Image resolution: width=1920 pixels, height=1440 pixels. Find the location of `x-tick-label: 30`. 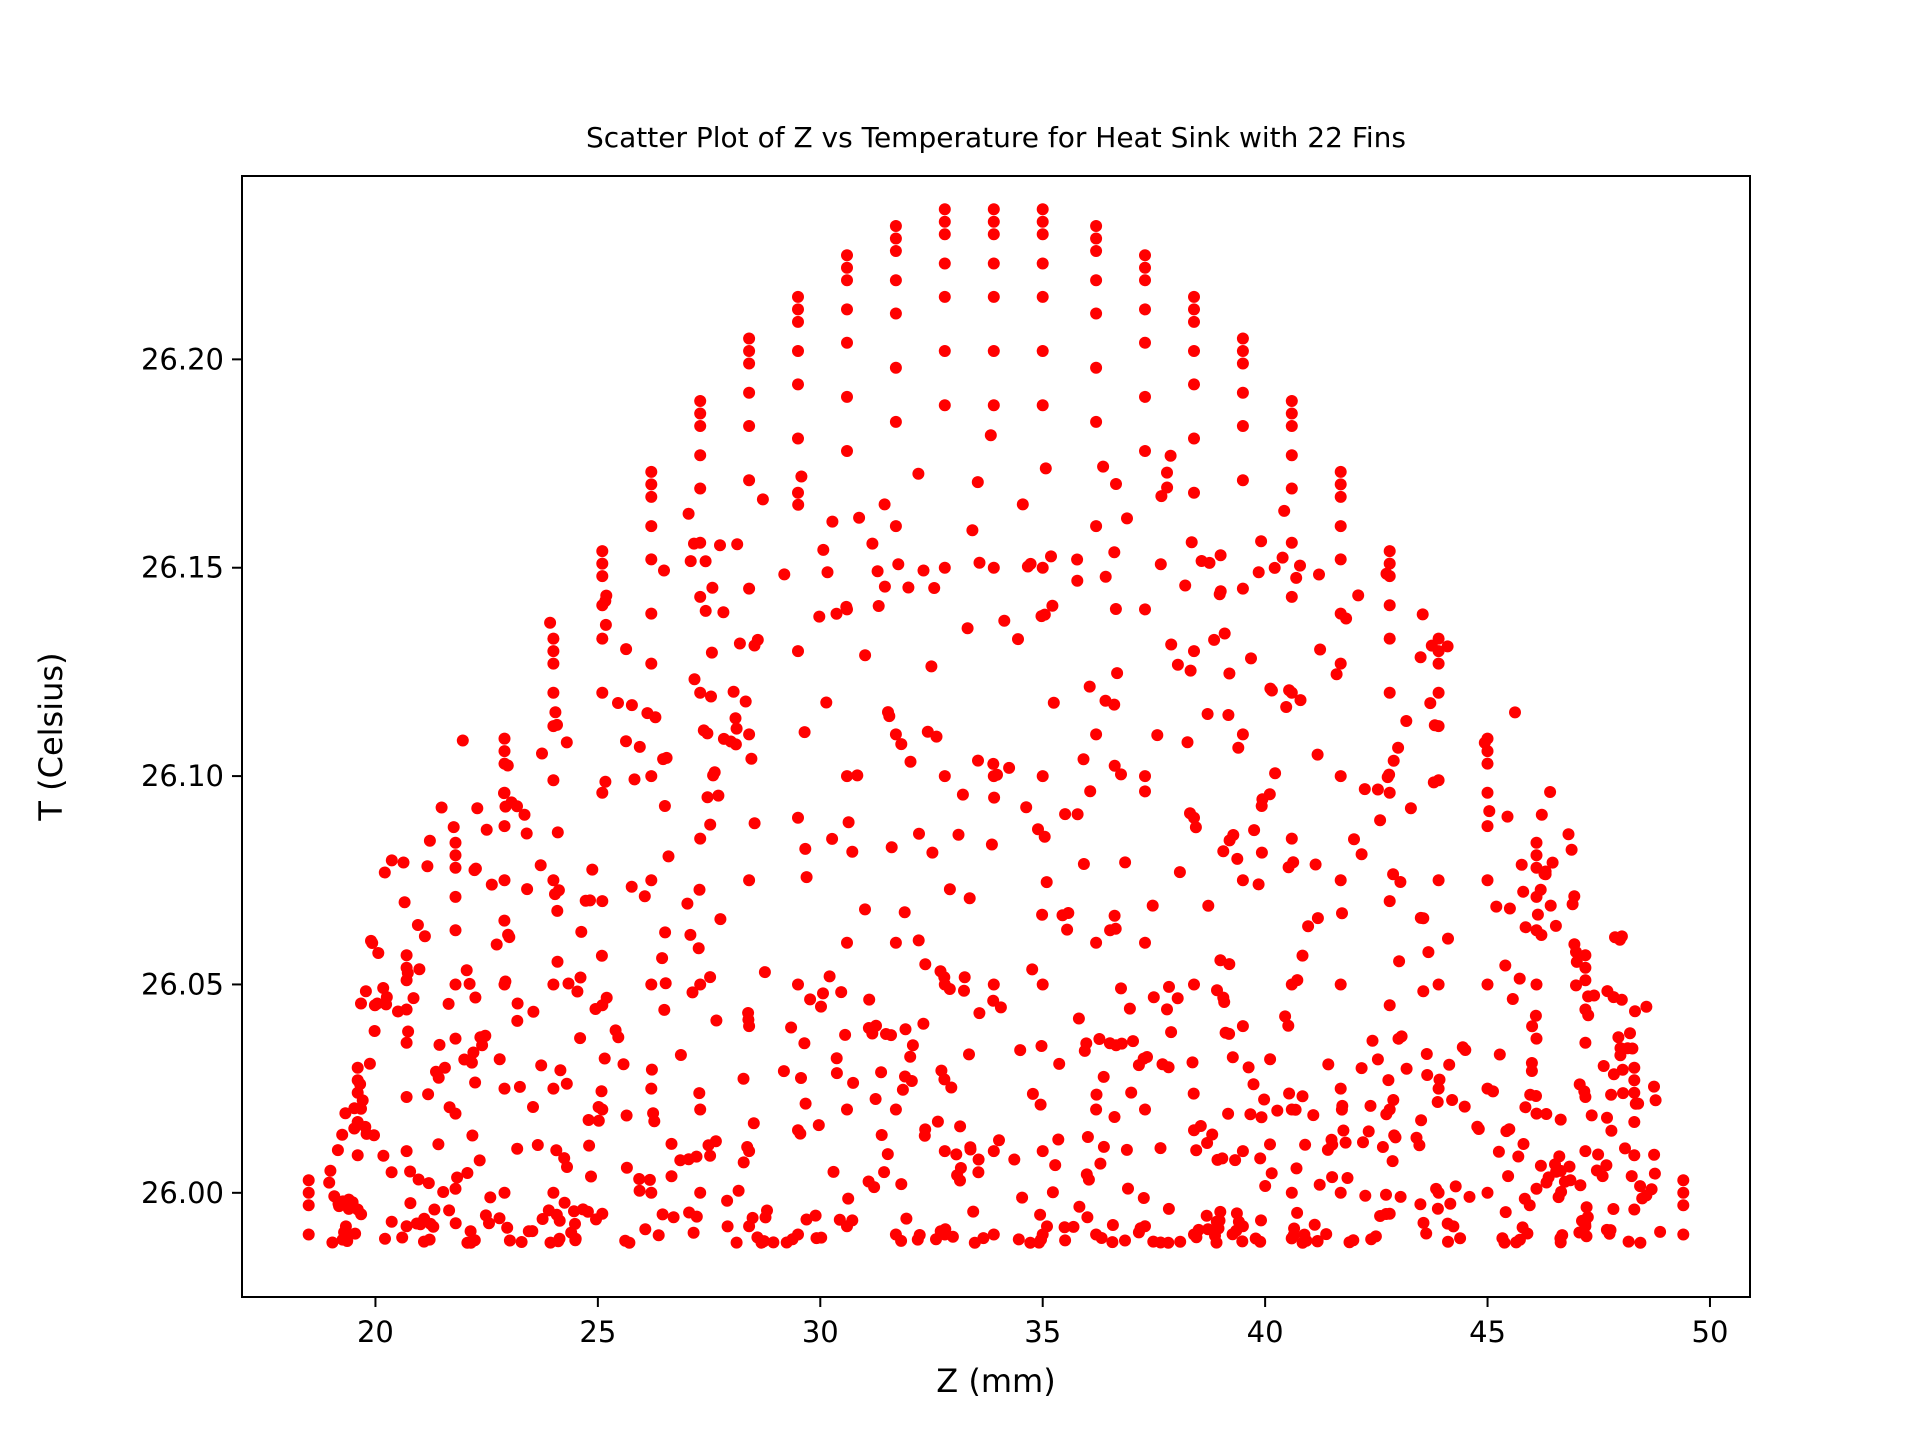

x-tick-label: 30 is located at coordinates (820, 1332).